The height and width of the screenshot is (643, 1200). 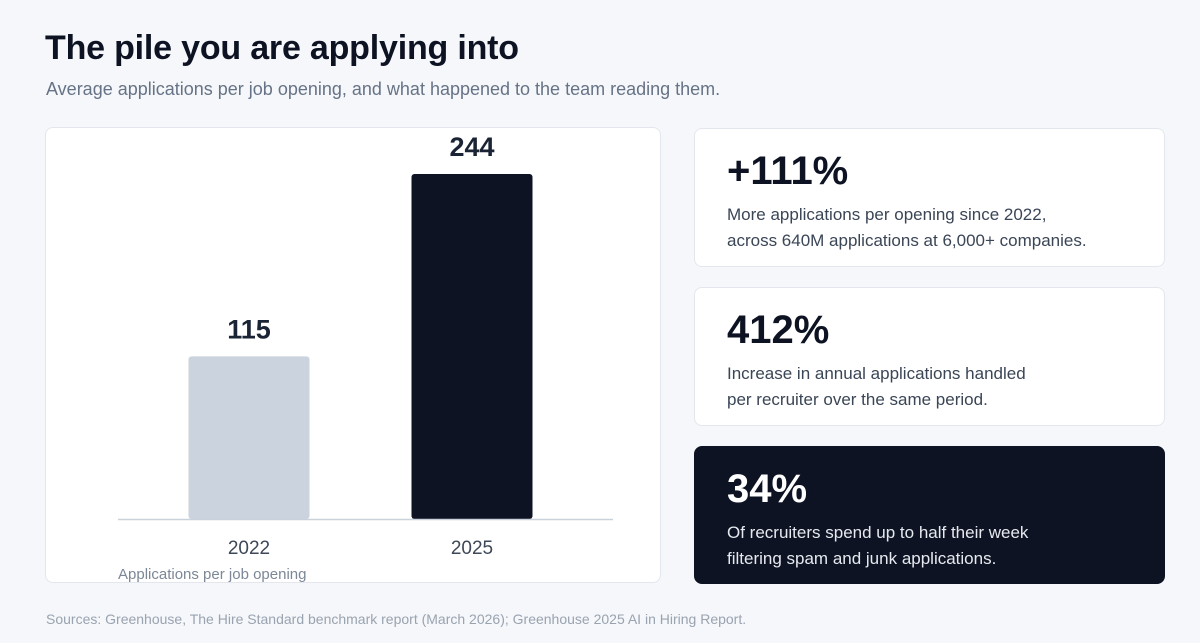 What do you see at coordinates (788, 171) in the screenshot?
I see `stat-value: +111%` at bounding box center [788, 171].